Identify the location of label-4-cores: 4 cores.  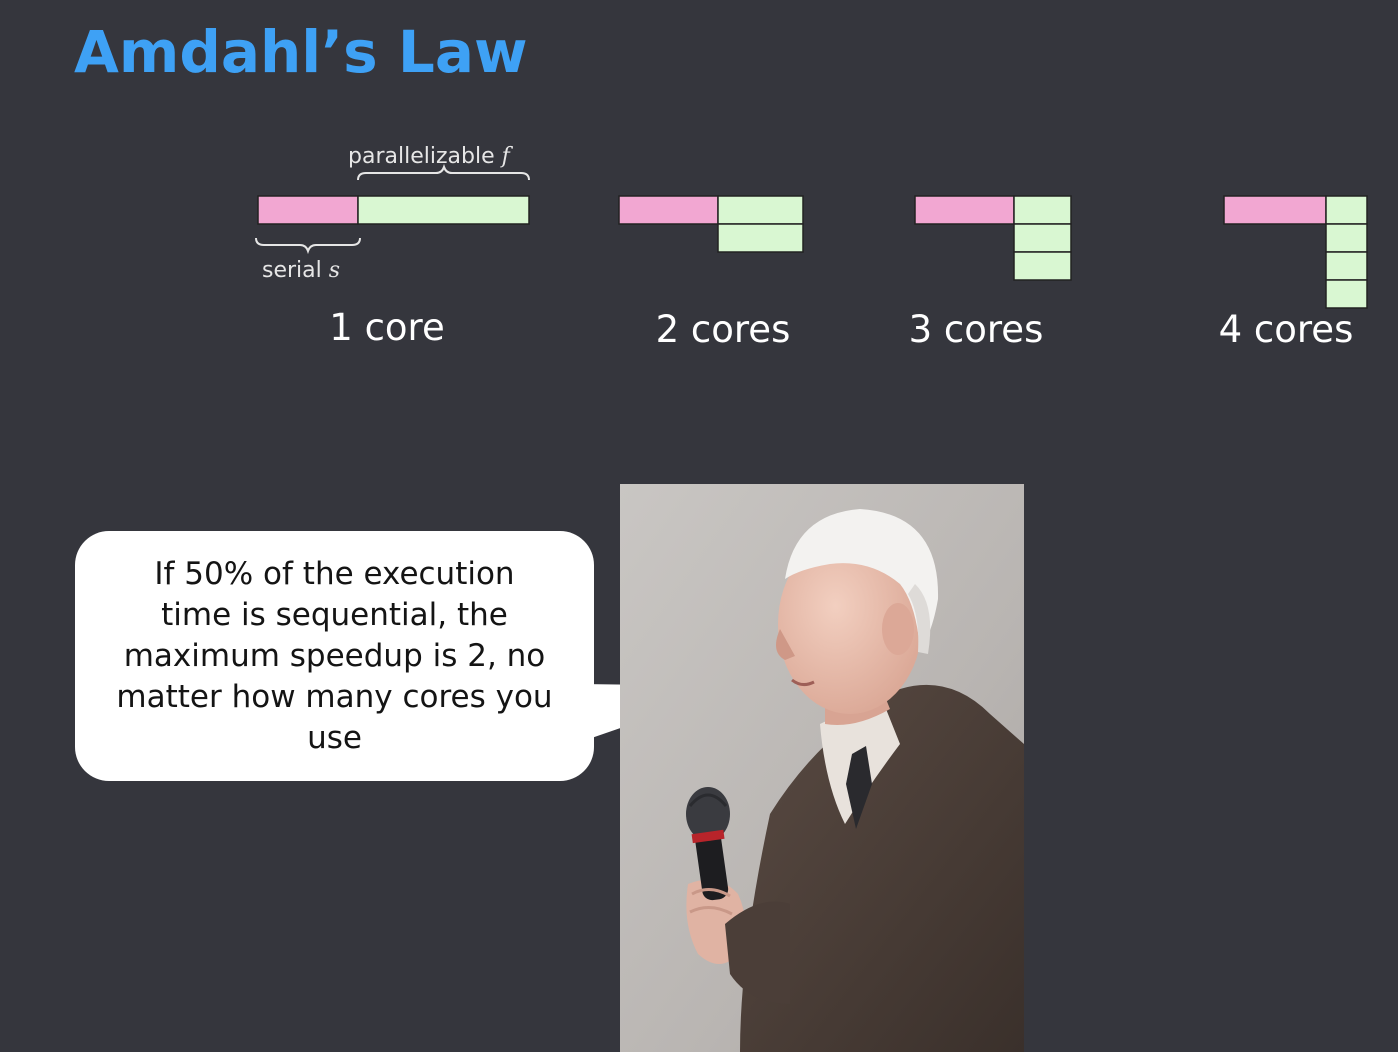
(1286, 329).